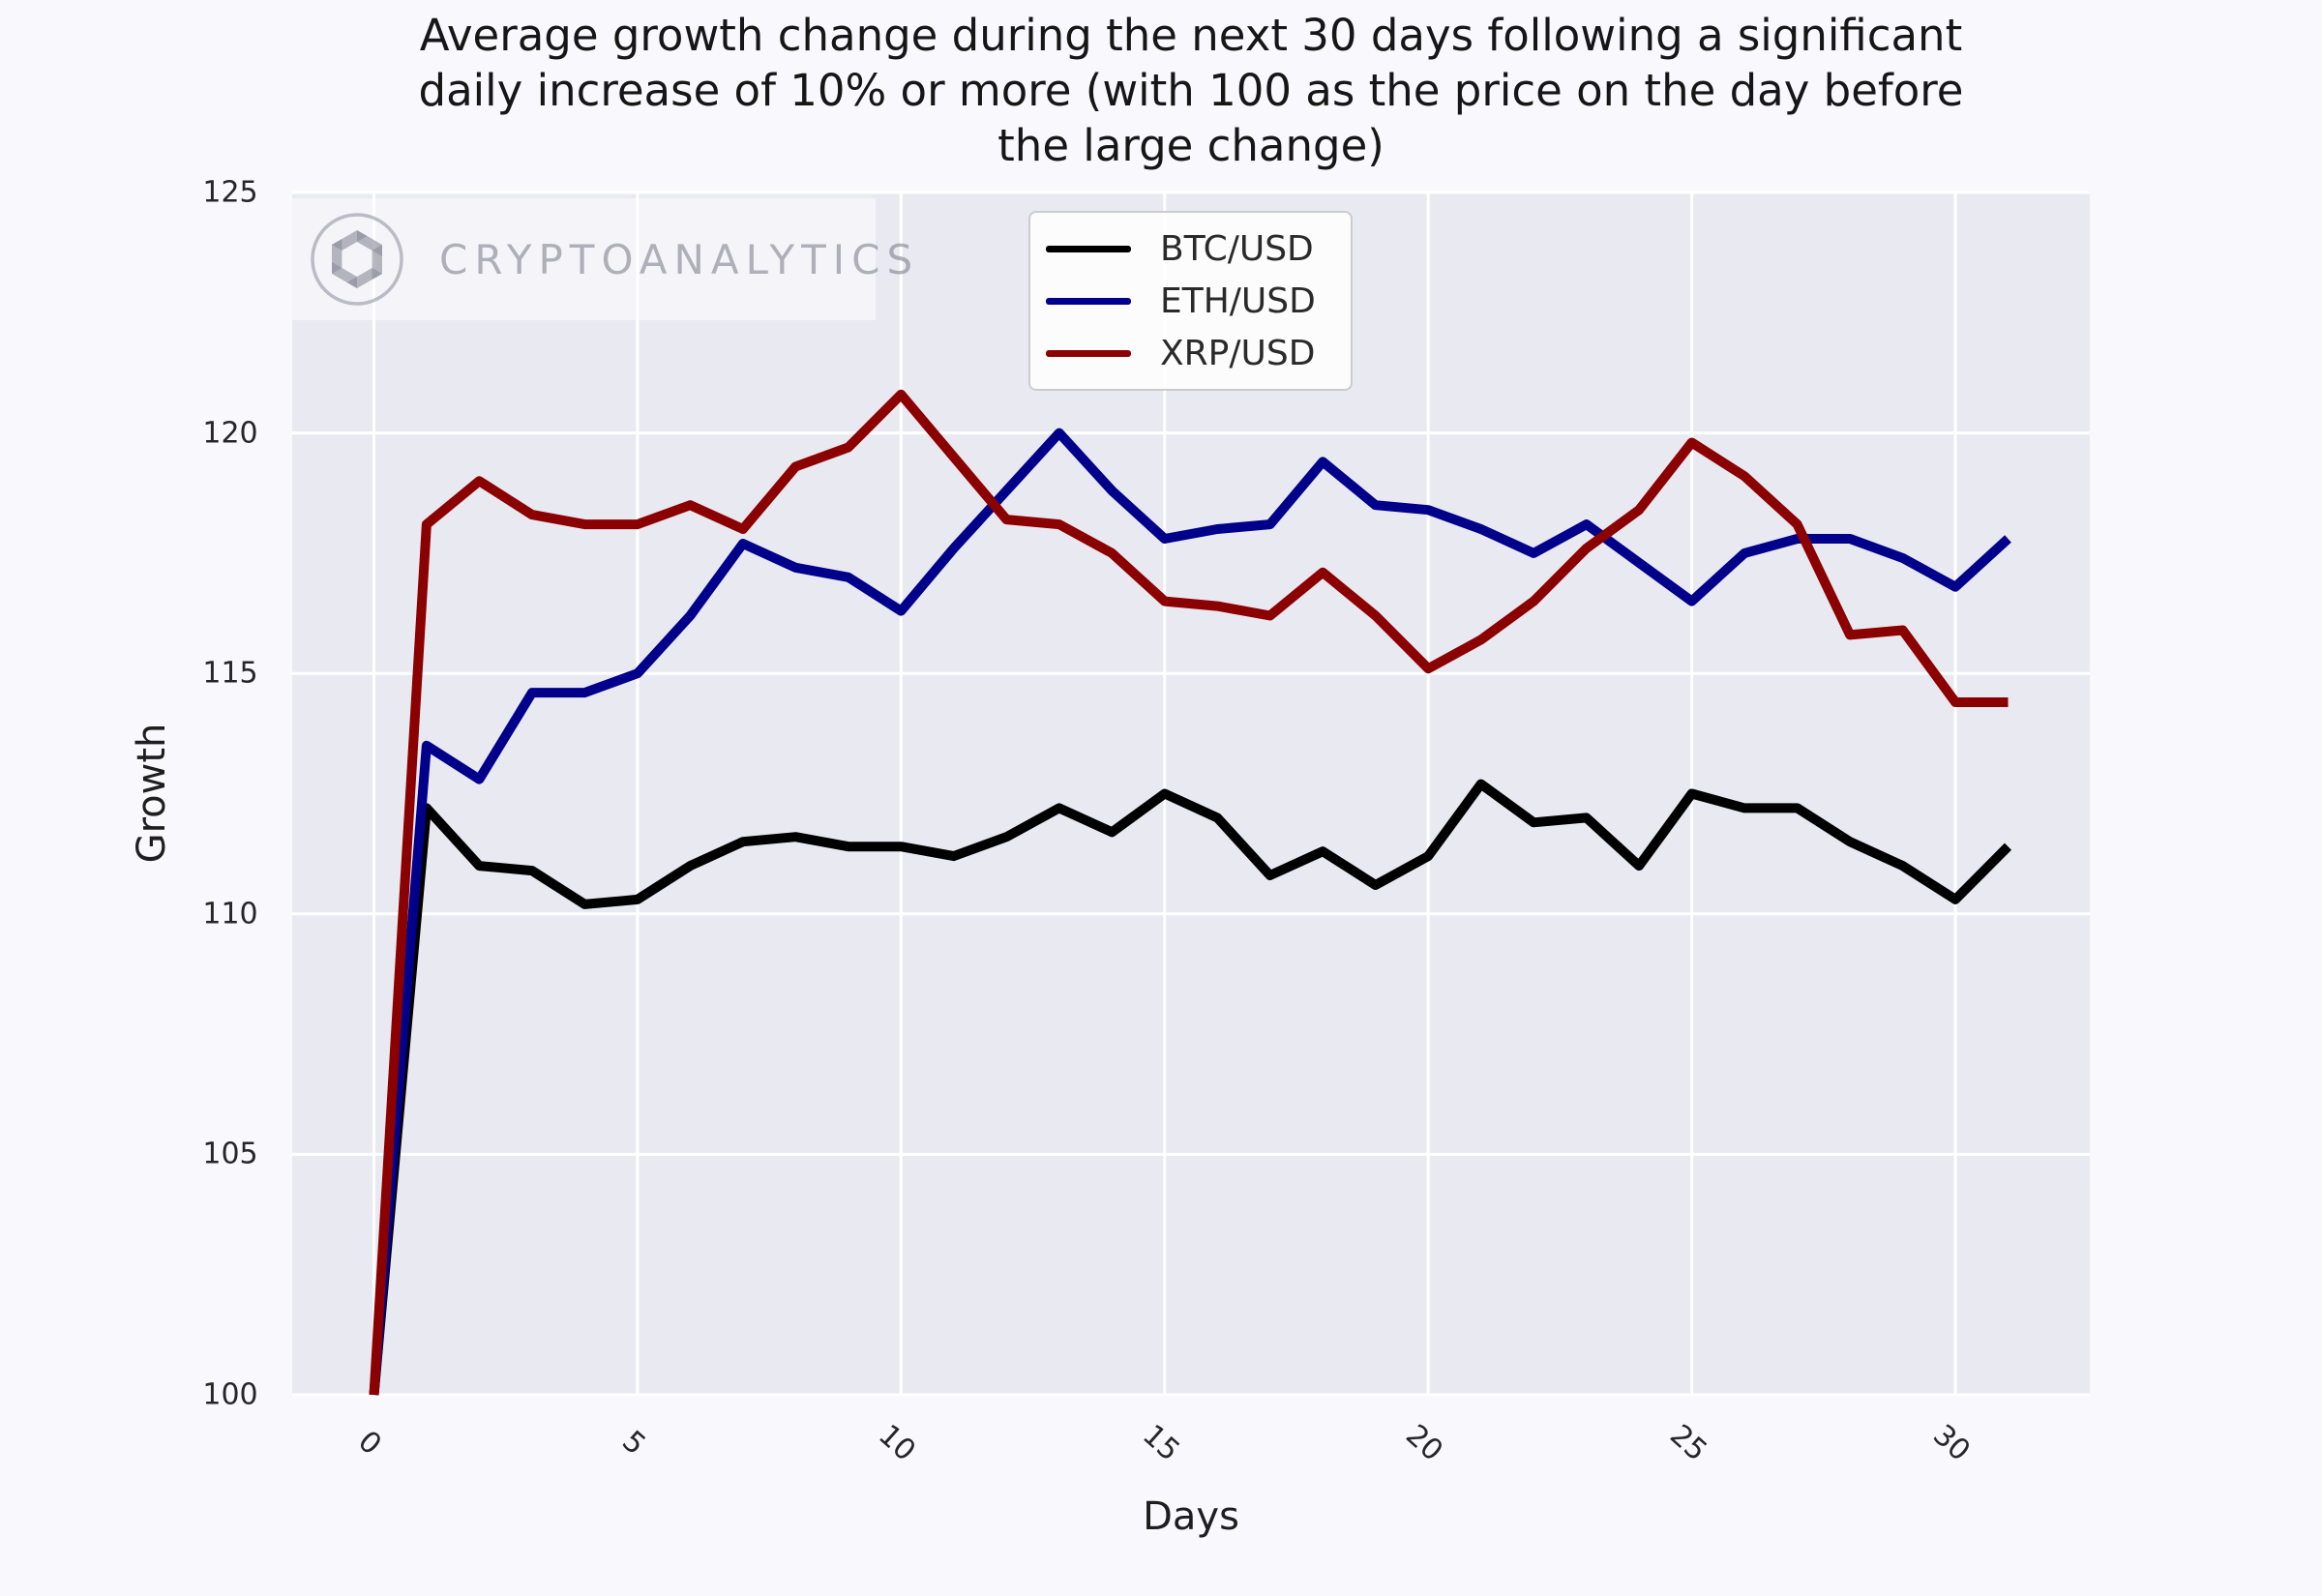  I want to click on legend-swatch-btc, so click(1088, 248).